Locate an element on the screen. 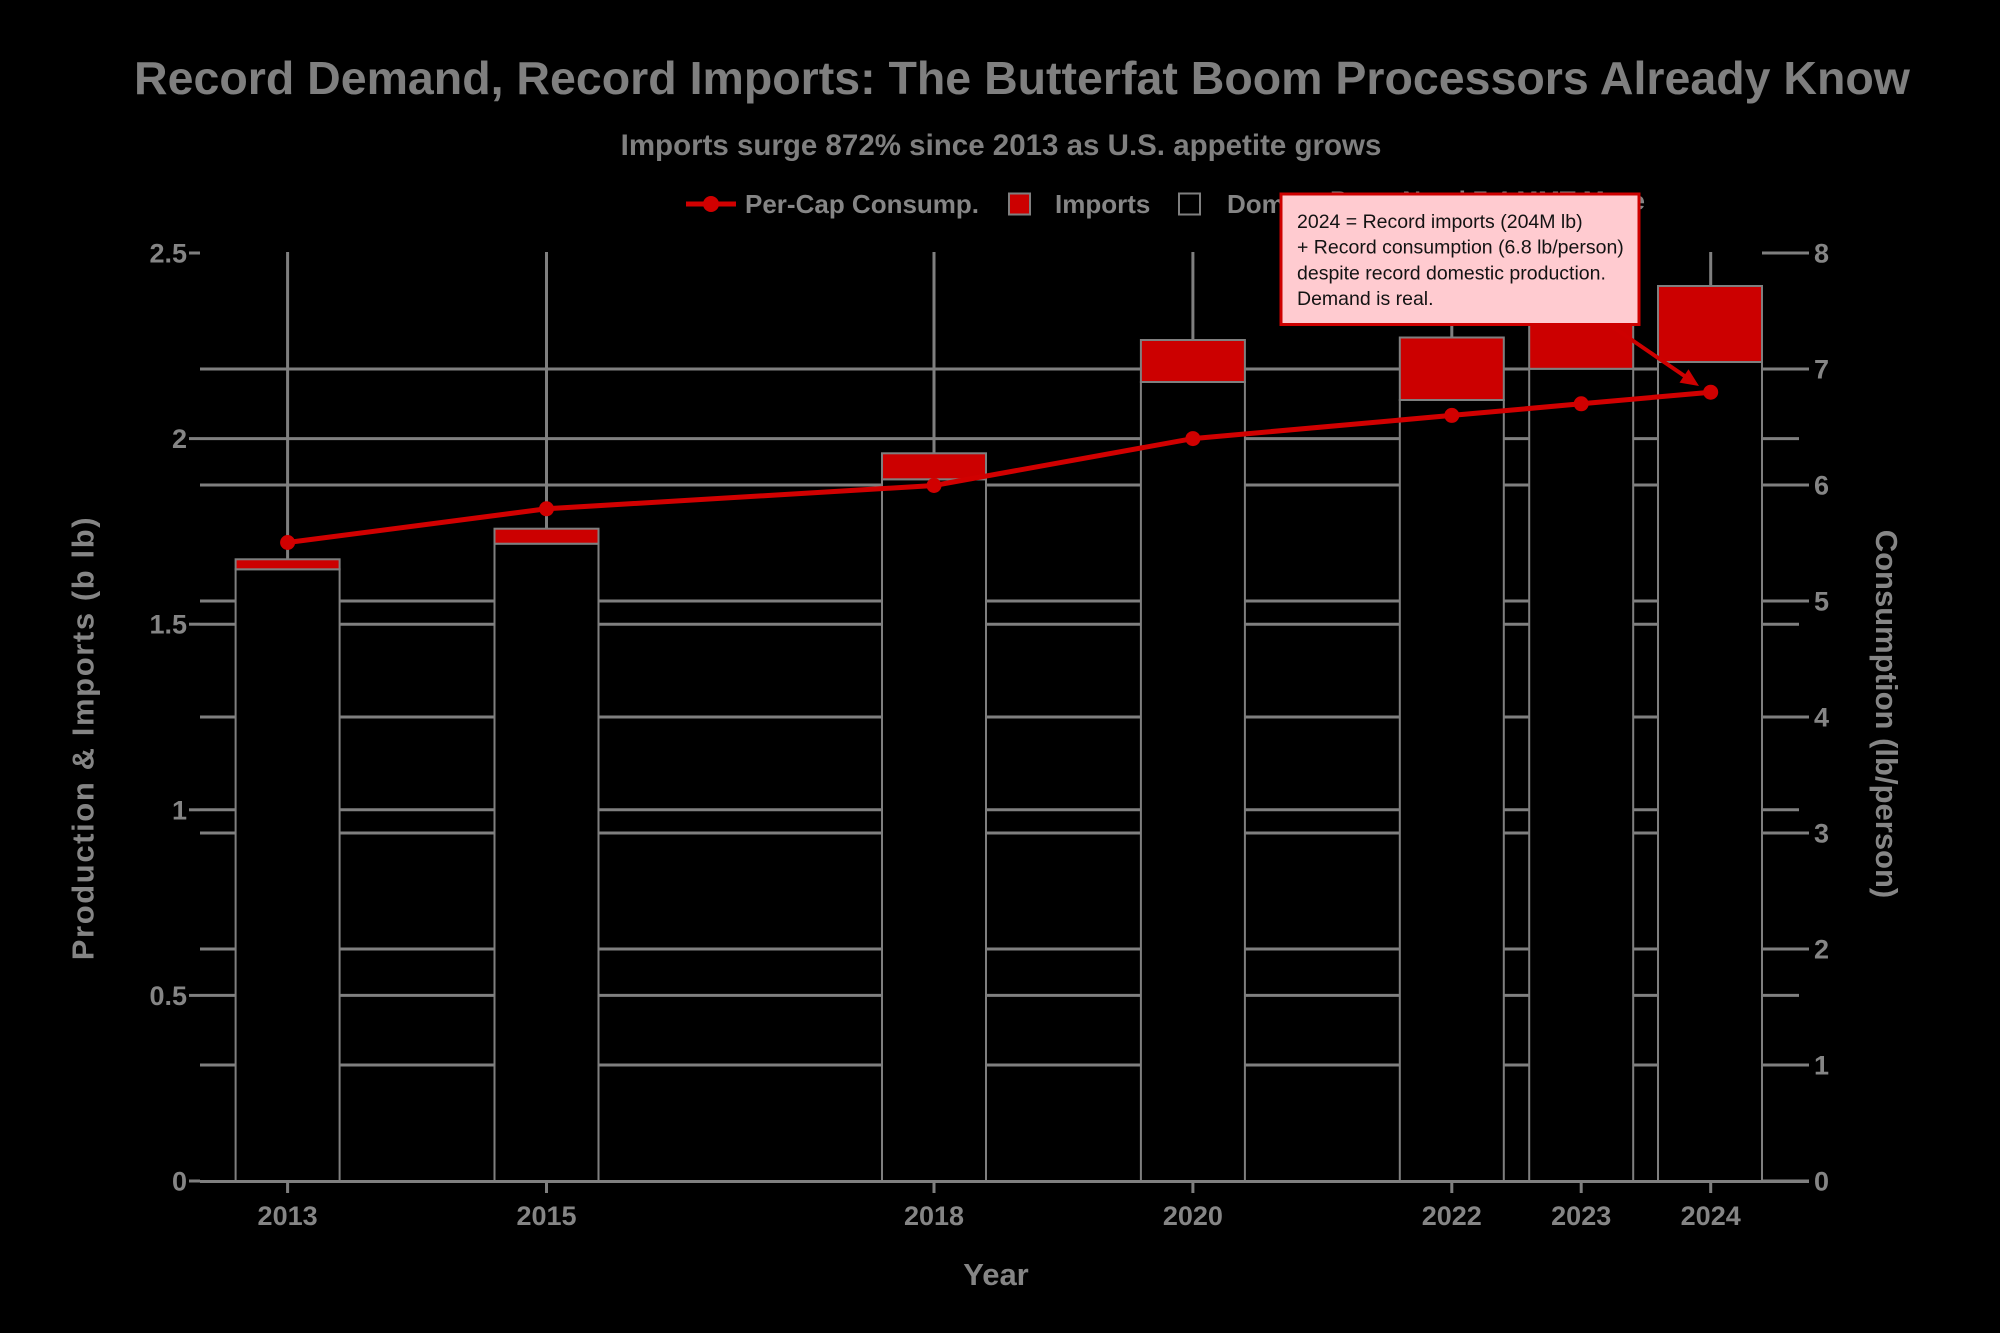 The image size is (2000, 1333). svg-text: 2022 is located at coordinates (1452, 1216).